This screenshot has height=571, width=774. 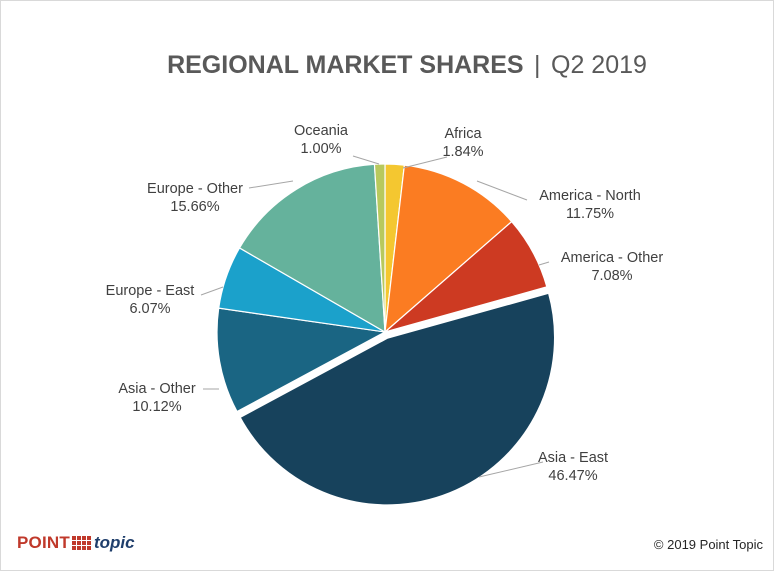 I want to click on slice-label-value: 11.75%, so click(x=590, y=214).